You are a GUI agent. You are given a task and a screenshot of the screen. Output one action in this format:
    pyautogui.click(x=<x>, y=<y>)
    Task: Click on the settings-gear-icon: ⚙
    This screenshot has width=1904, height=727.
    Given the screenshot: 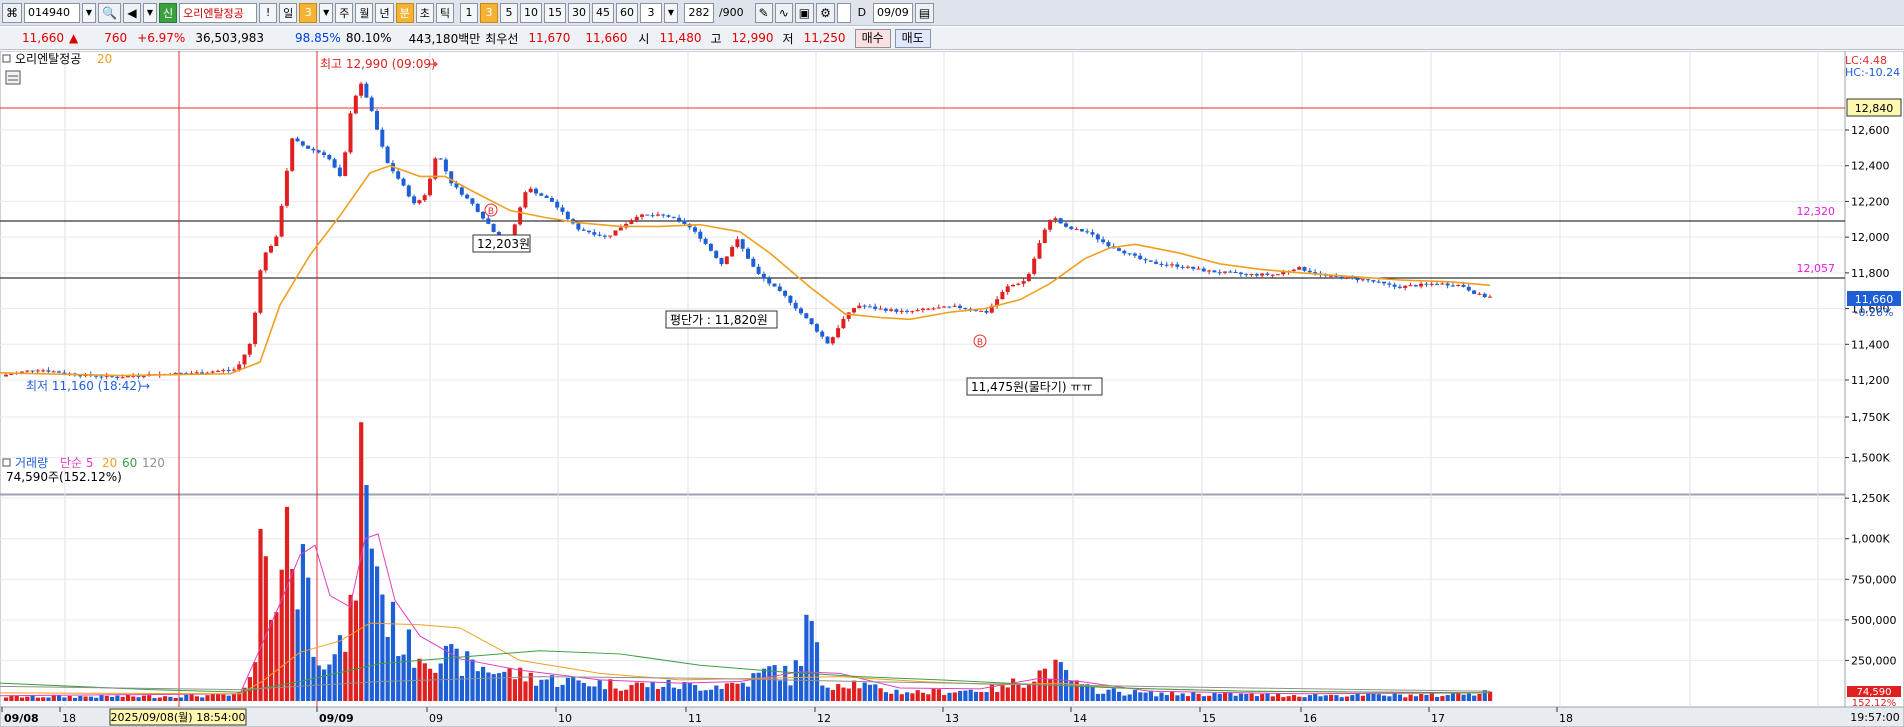 What is the action you would take?
    pyautogui.click(x=825, y=12)
    